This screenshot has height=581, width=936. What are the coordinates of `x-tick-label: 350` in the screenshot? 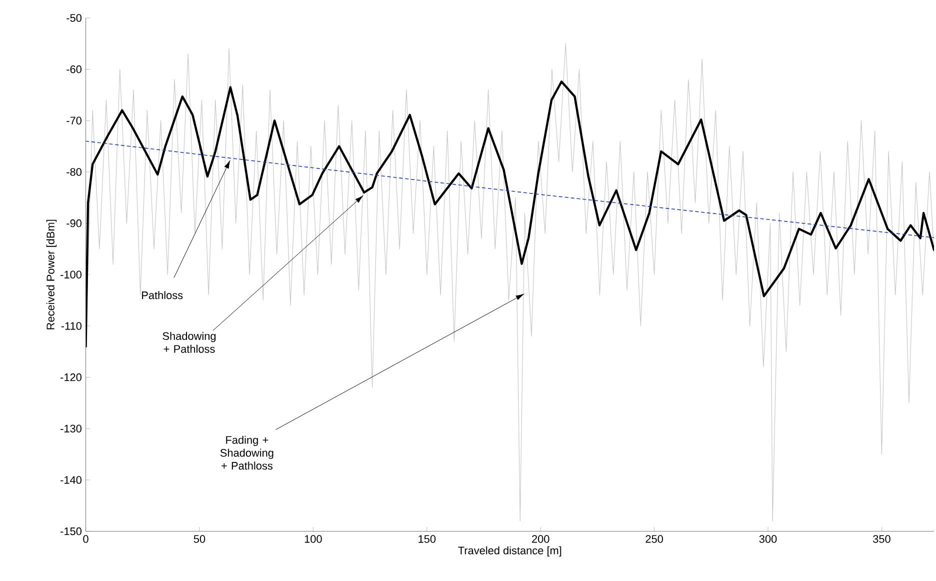 It's located at (881, 539).